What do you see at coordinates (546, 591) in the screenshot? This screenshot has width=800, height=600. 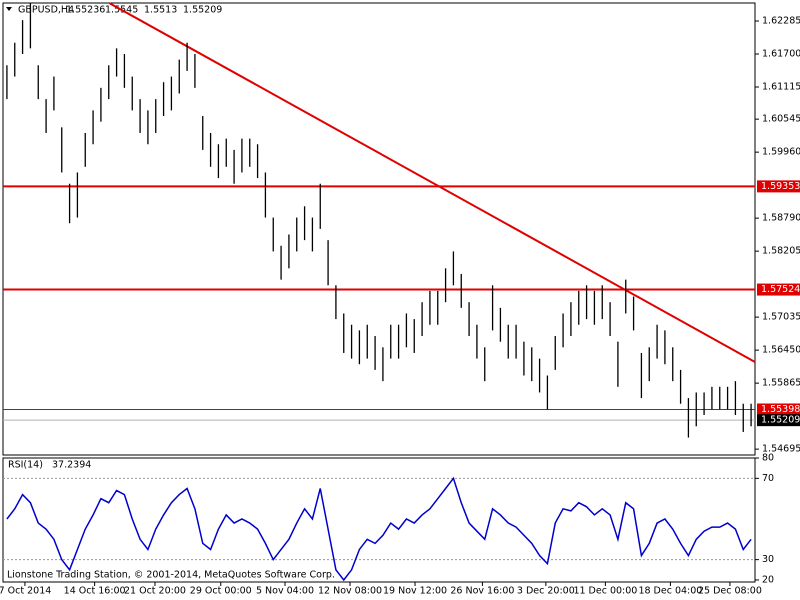 I see `x-tick-label: 3 Dec 20:00` at bounding box center [546, 591].